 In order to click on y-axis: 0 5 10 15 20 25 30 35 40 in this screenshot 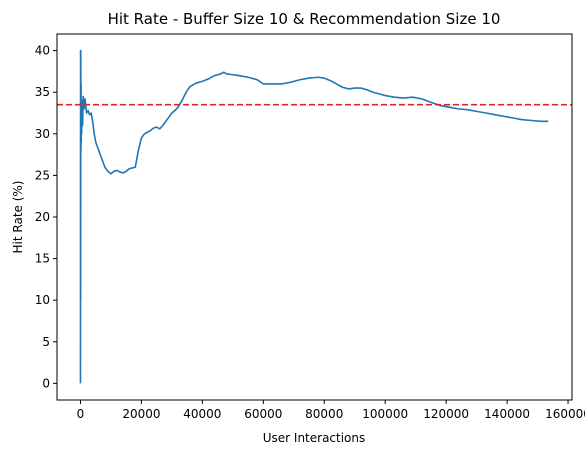, I will do `click(46, 217)`.